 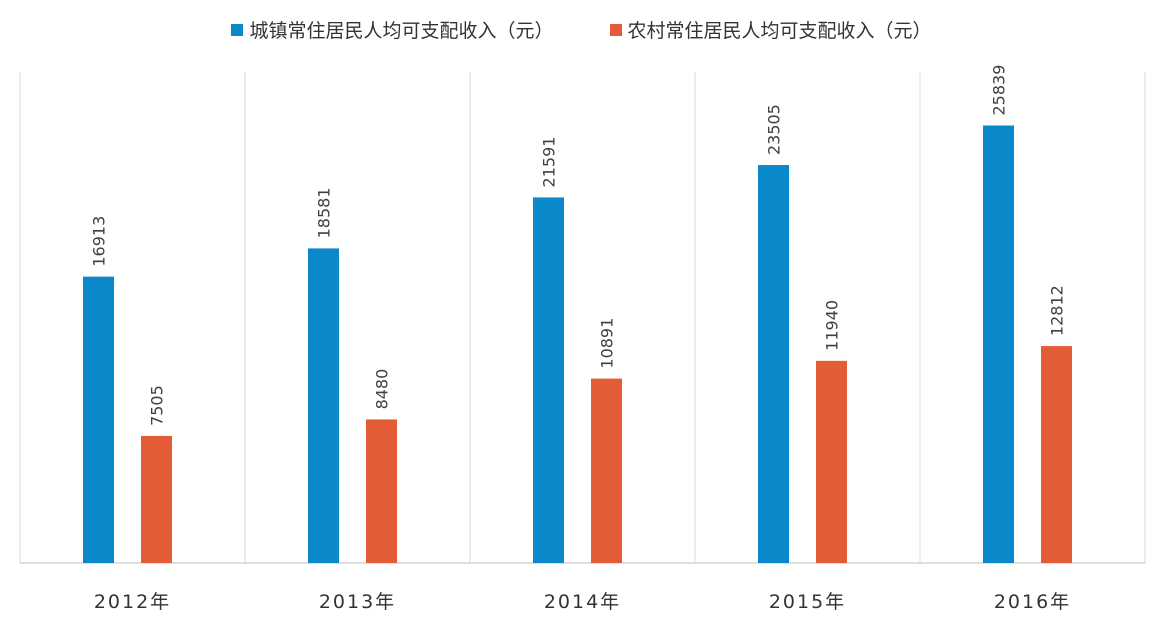 What do you see at coordinates (582, 602) in the screenshot?
I see `x-tick-label: 2014年` at bounding box center [582, 602].